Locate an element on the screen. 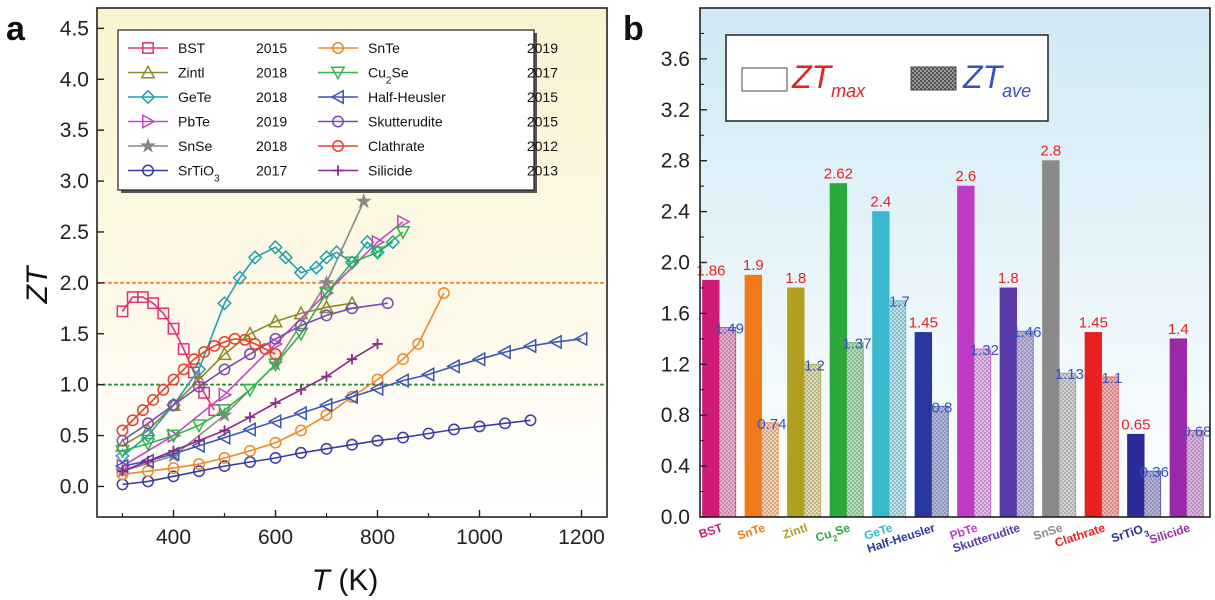  value-label-zt-ave-srtio3: 0.36 is located at coordinates (1154, 472).